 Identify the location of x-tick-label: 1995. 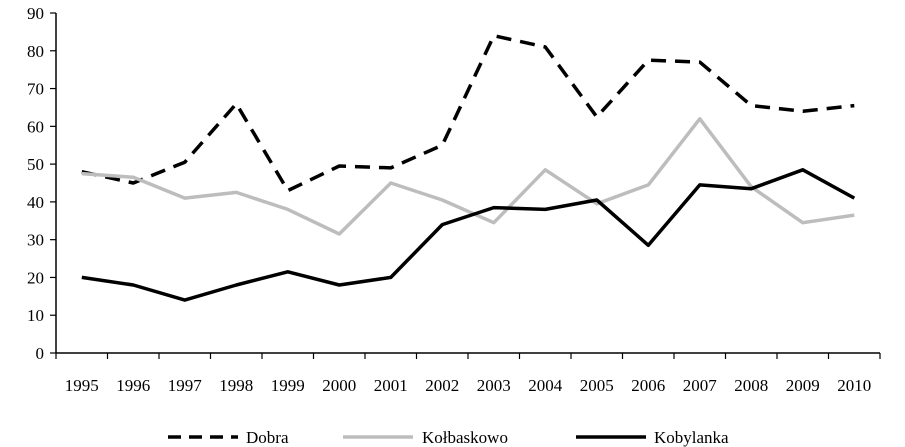
(82, 385).